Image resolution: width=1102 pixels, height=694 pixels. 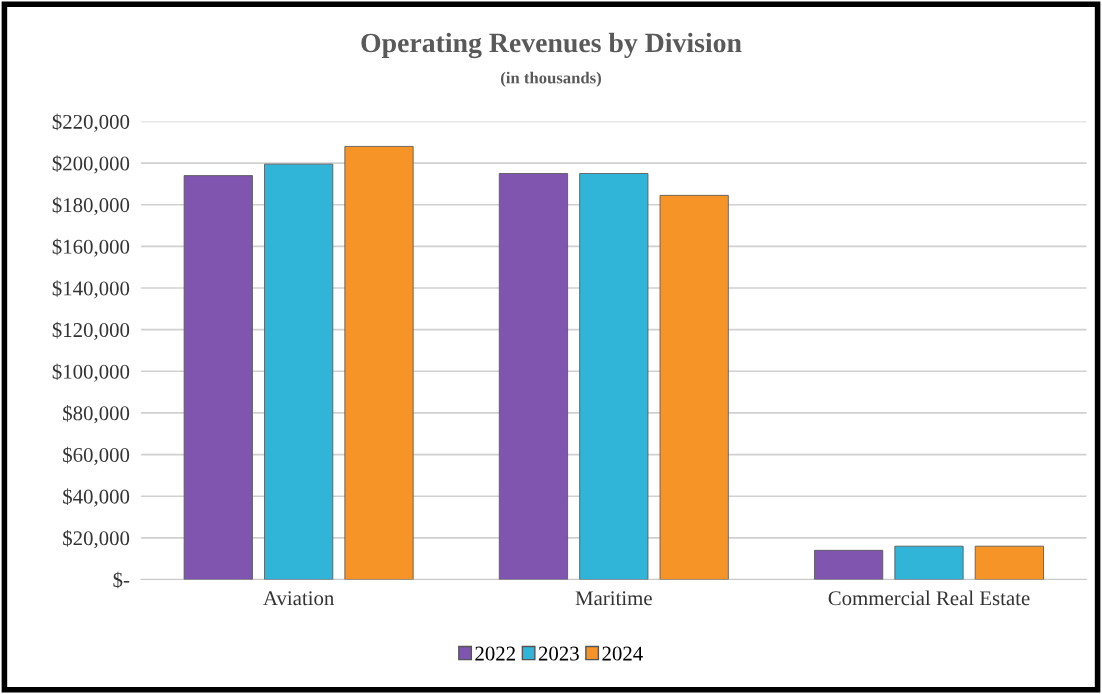 What do you see at coordinates (622, 653) in the screenshot?
I see `legend-label: 2024` at bounding box center [622, 653].